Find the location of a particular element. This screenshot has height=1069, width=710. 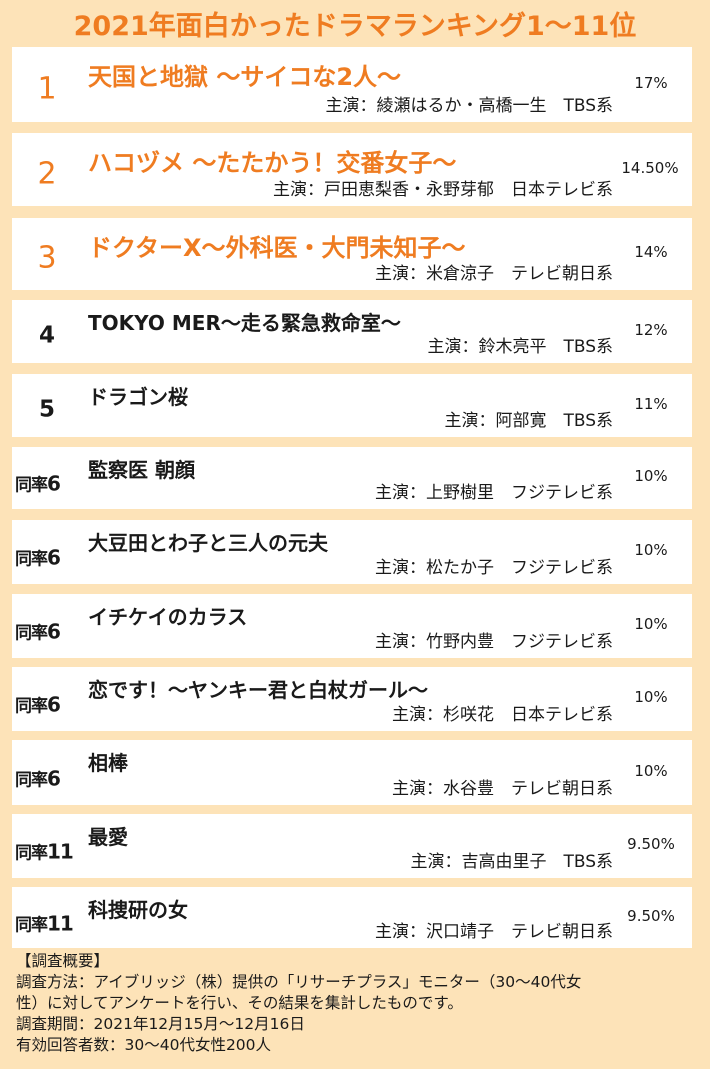

rank-number: 4 is located at coordinates (46, 335).